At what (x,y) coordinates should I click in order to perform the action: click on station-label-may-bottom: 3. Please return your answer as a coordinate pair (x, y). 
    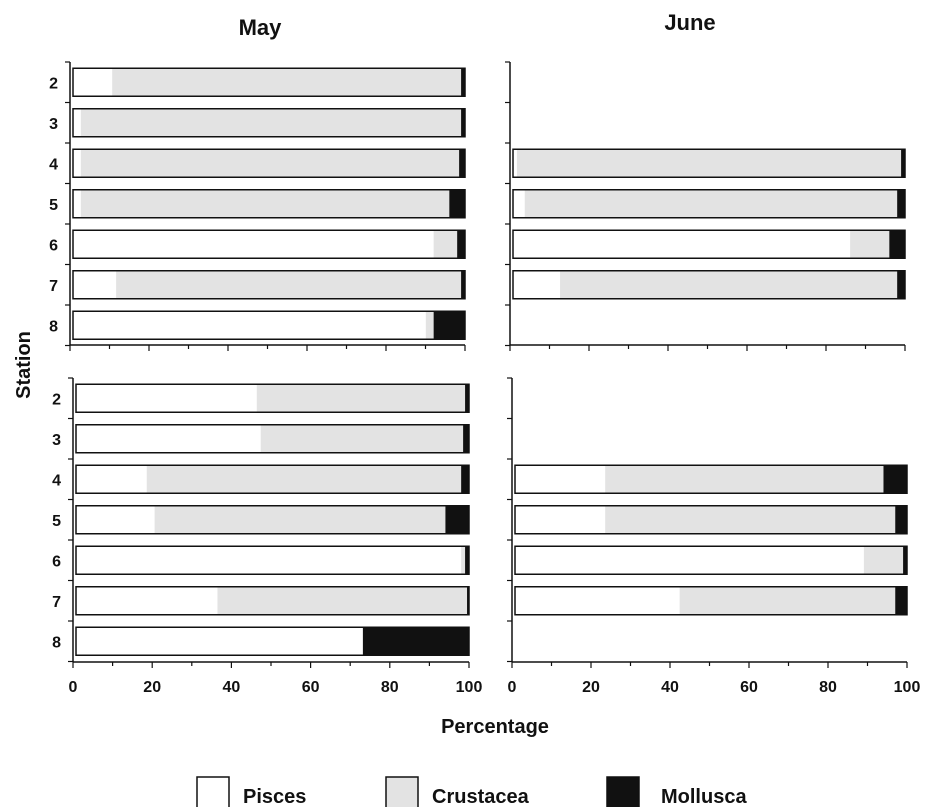
    Looking at the image, I should click on (56, 440).